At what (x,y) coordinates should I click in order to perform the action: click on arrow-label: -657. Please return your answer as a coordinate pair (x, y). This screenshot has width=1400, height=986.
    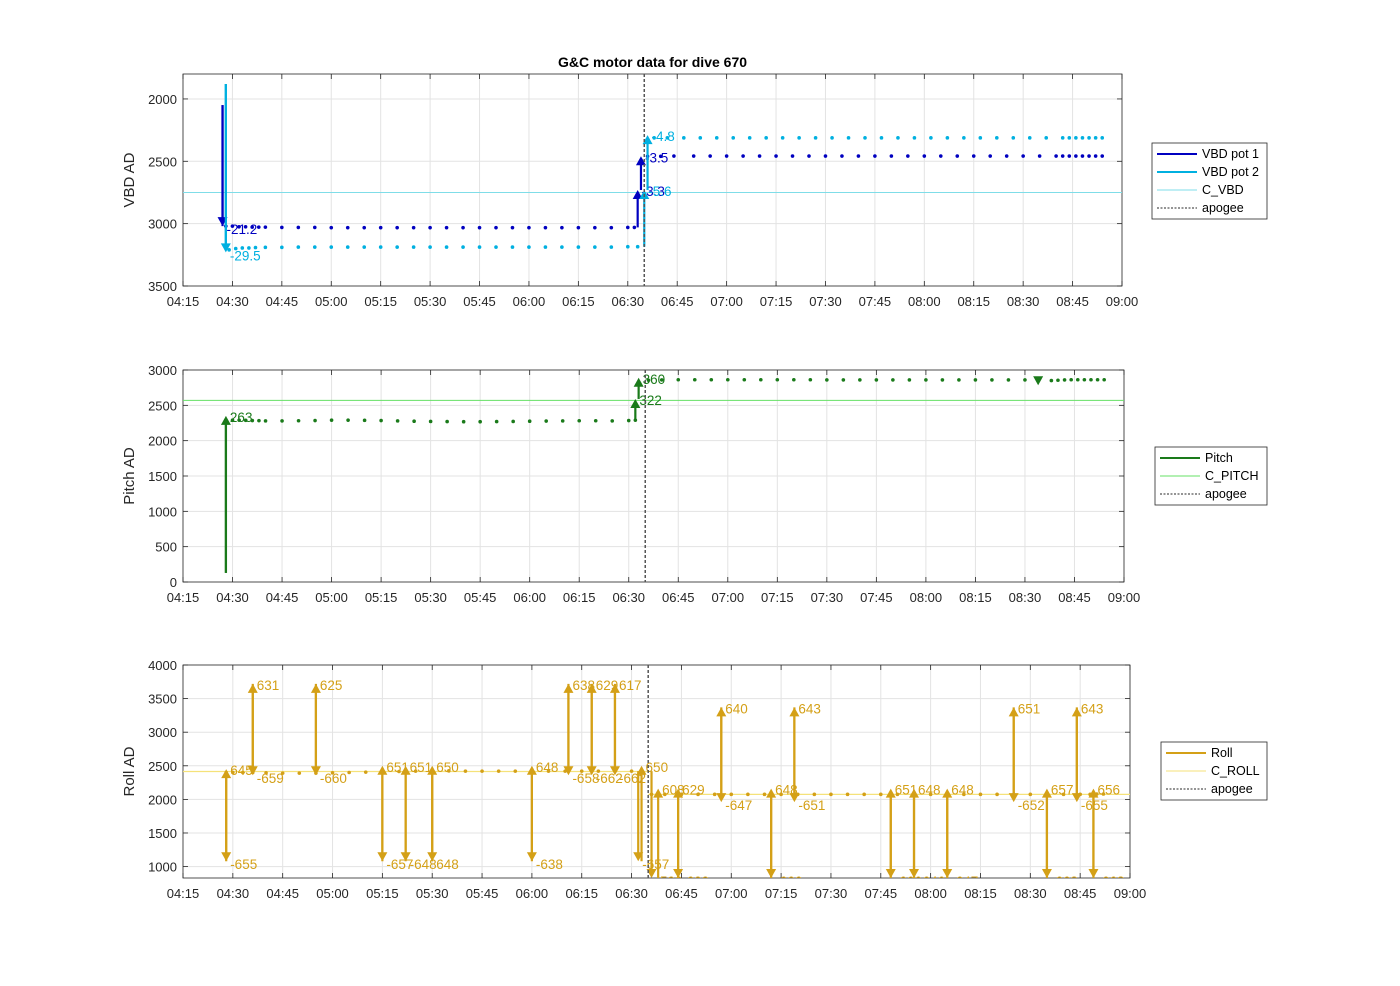
    Looking at the image, I should click on (655, 864).